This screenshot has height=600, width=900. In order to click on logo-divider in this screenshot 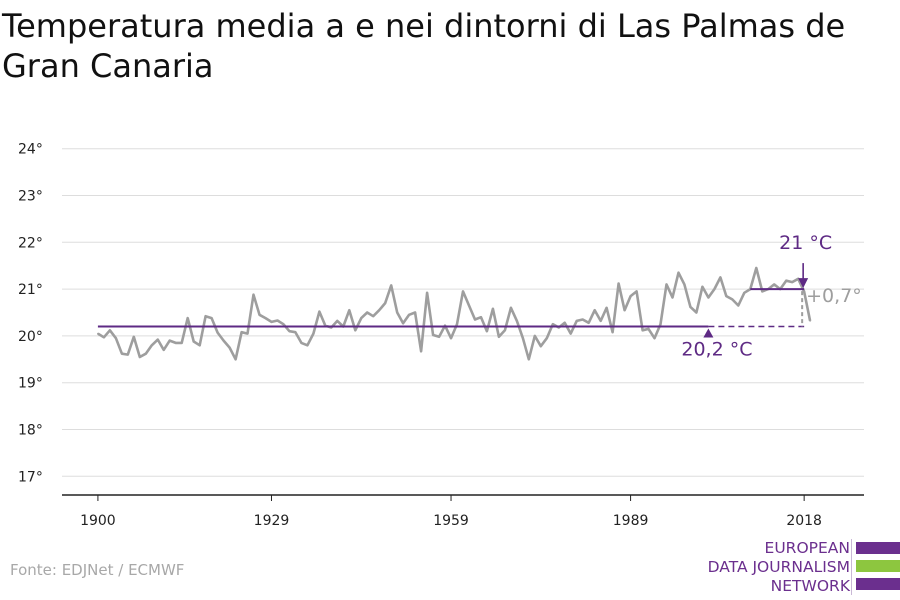, I will do `click(851, 567)`.